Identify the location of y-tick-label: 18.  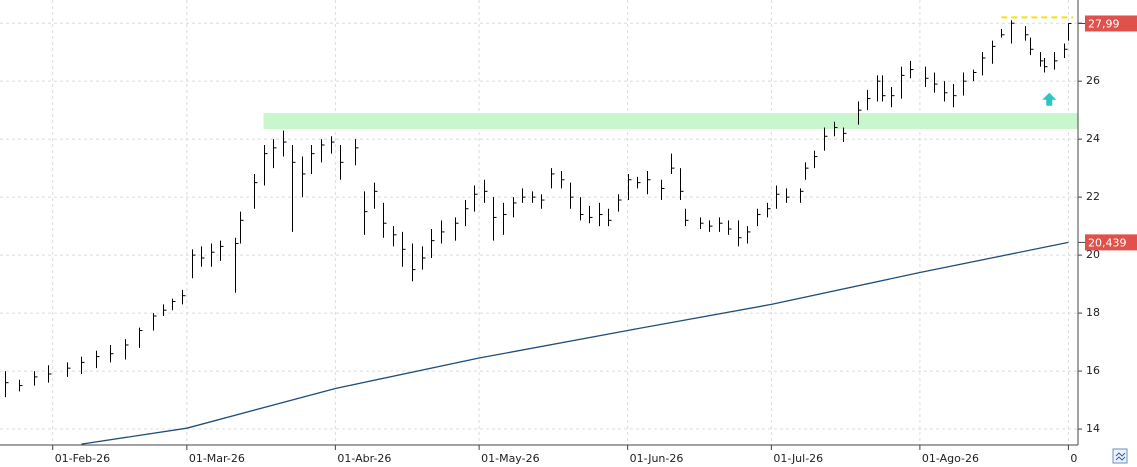
(1093, 312).